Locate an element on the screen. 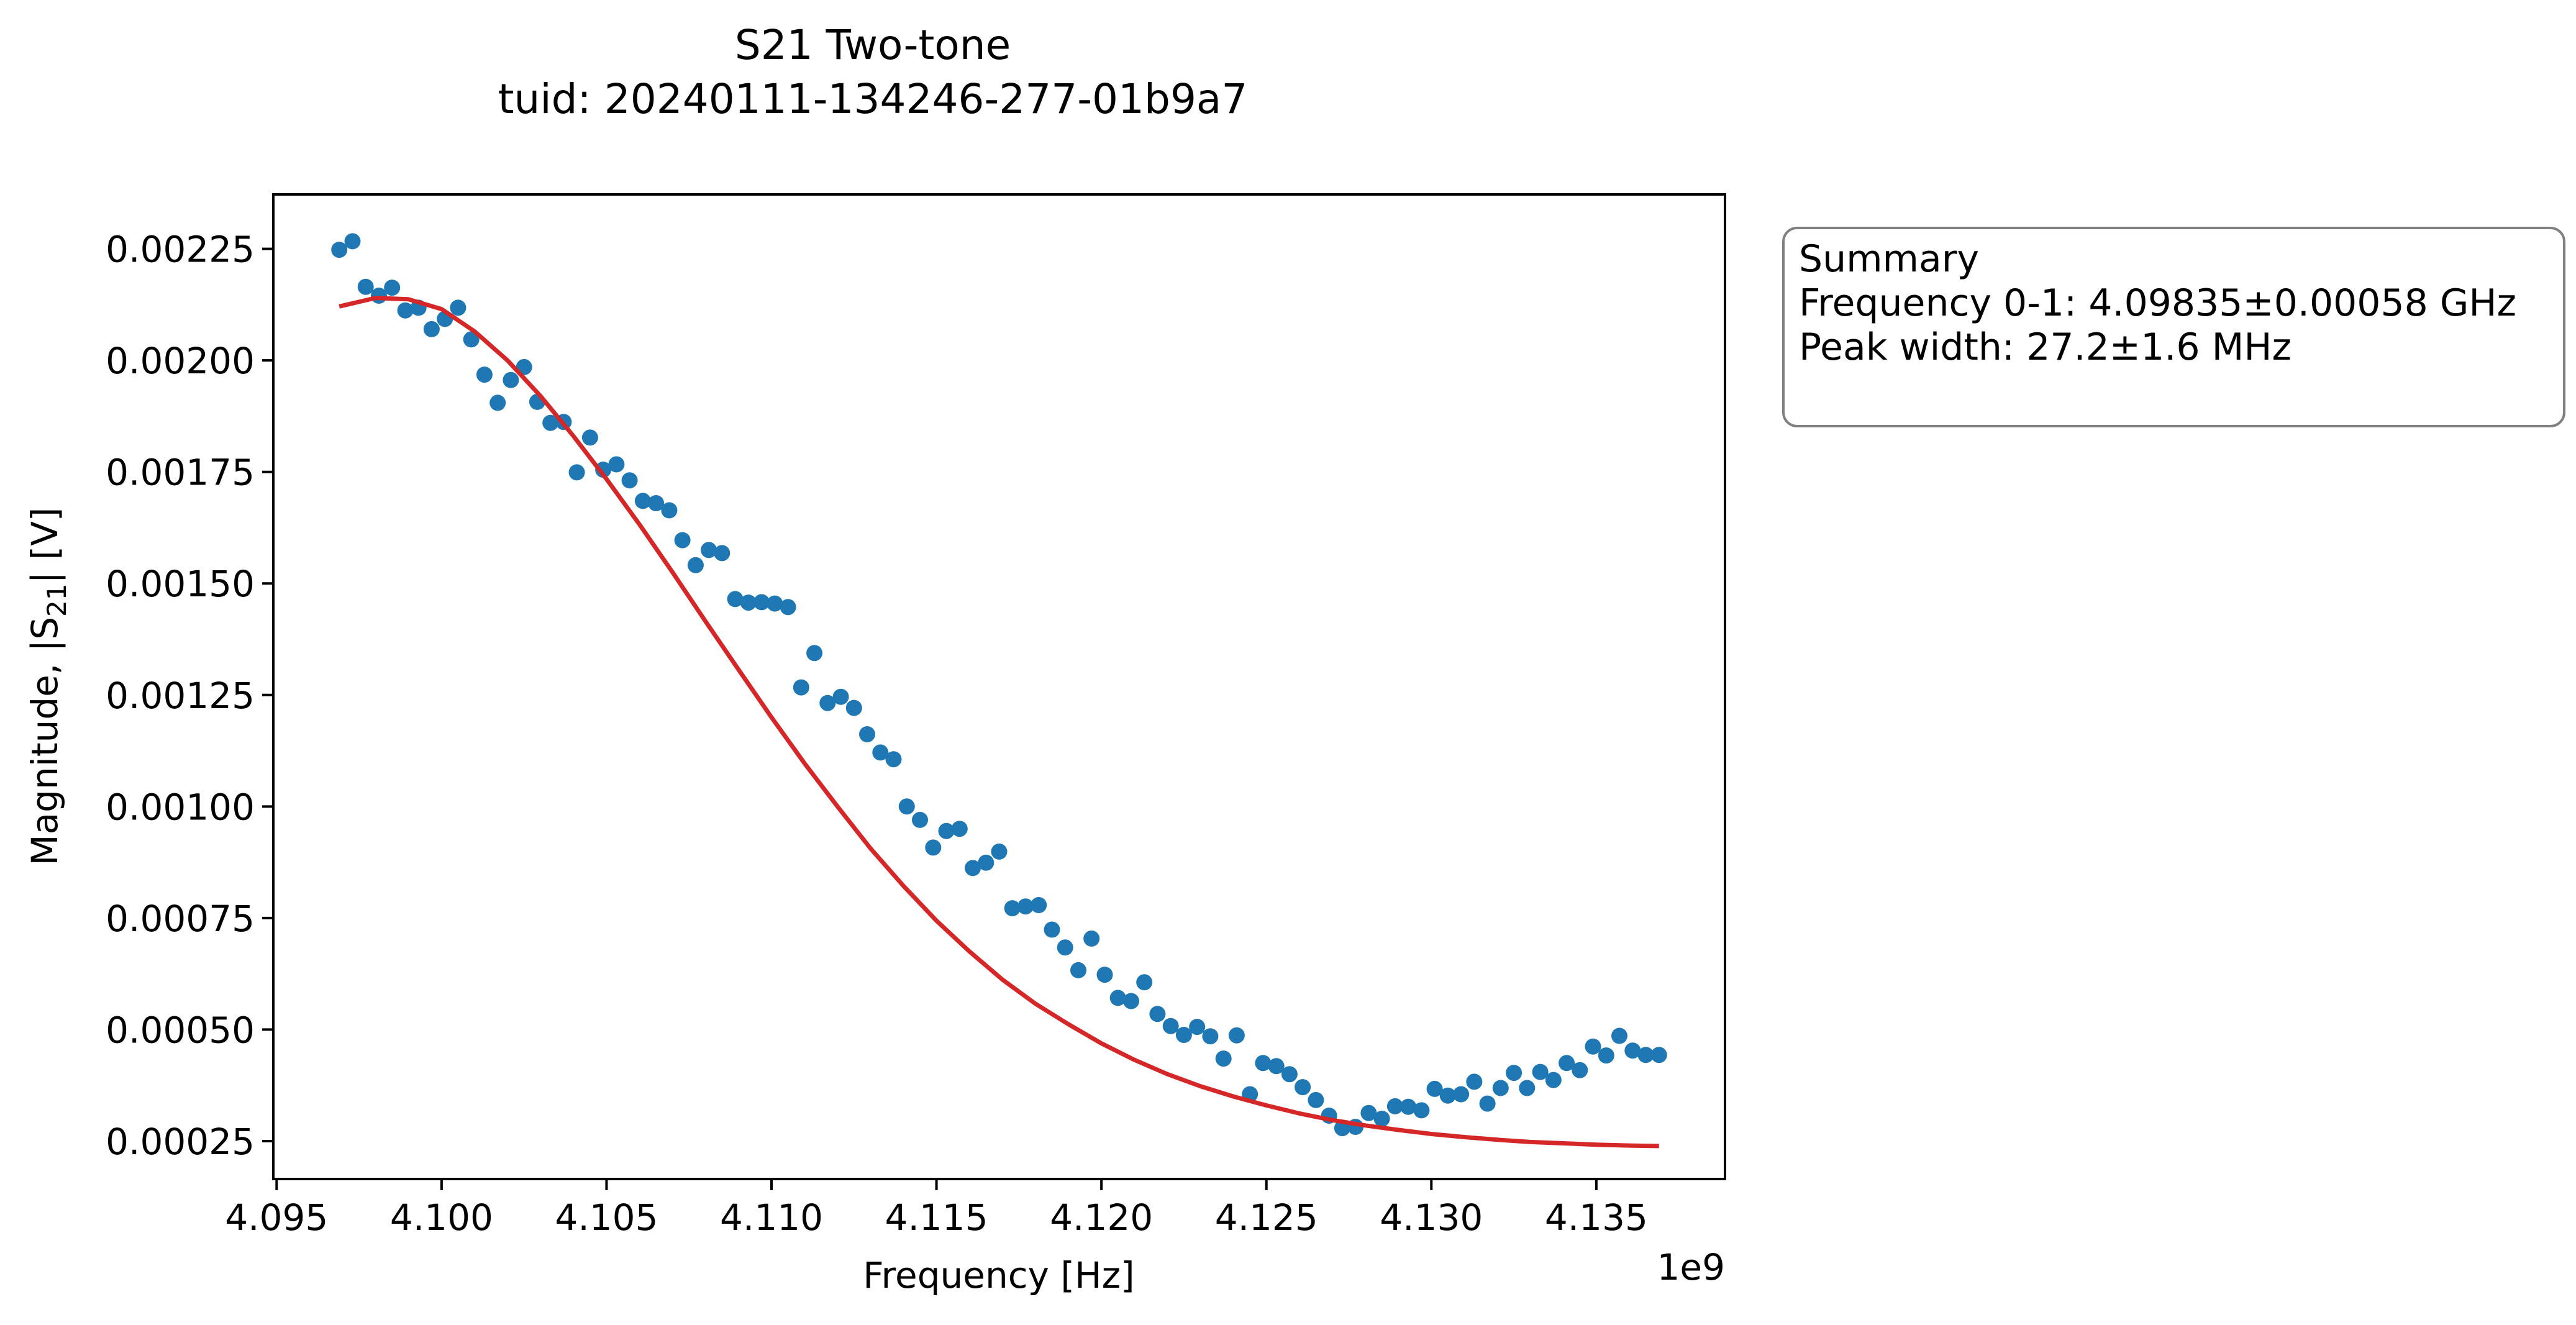  summary-peak-width: Peak width: 27.2±1.6 MHz is located at coordinates (2045, 347).